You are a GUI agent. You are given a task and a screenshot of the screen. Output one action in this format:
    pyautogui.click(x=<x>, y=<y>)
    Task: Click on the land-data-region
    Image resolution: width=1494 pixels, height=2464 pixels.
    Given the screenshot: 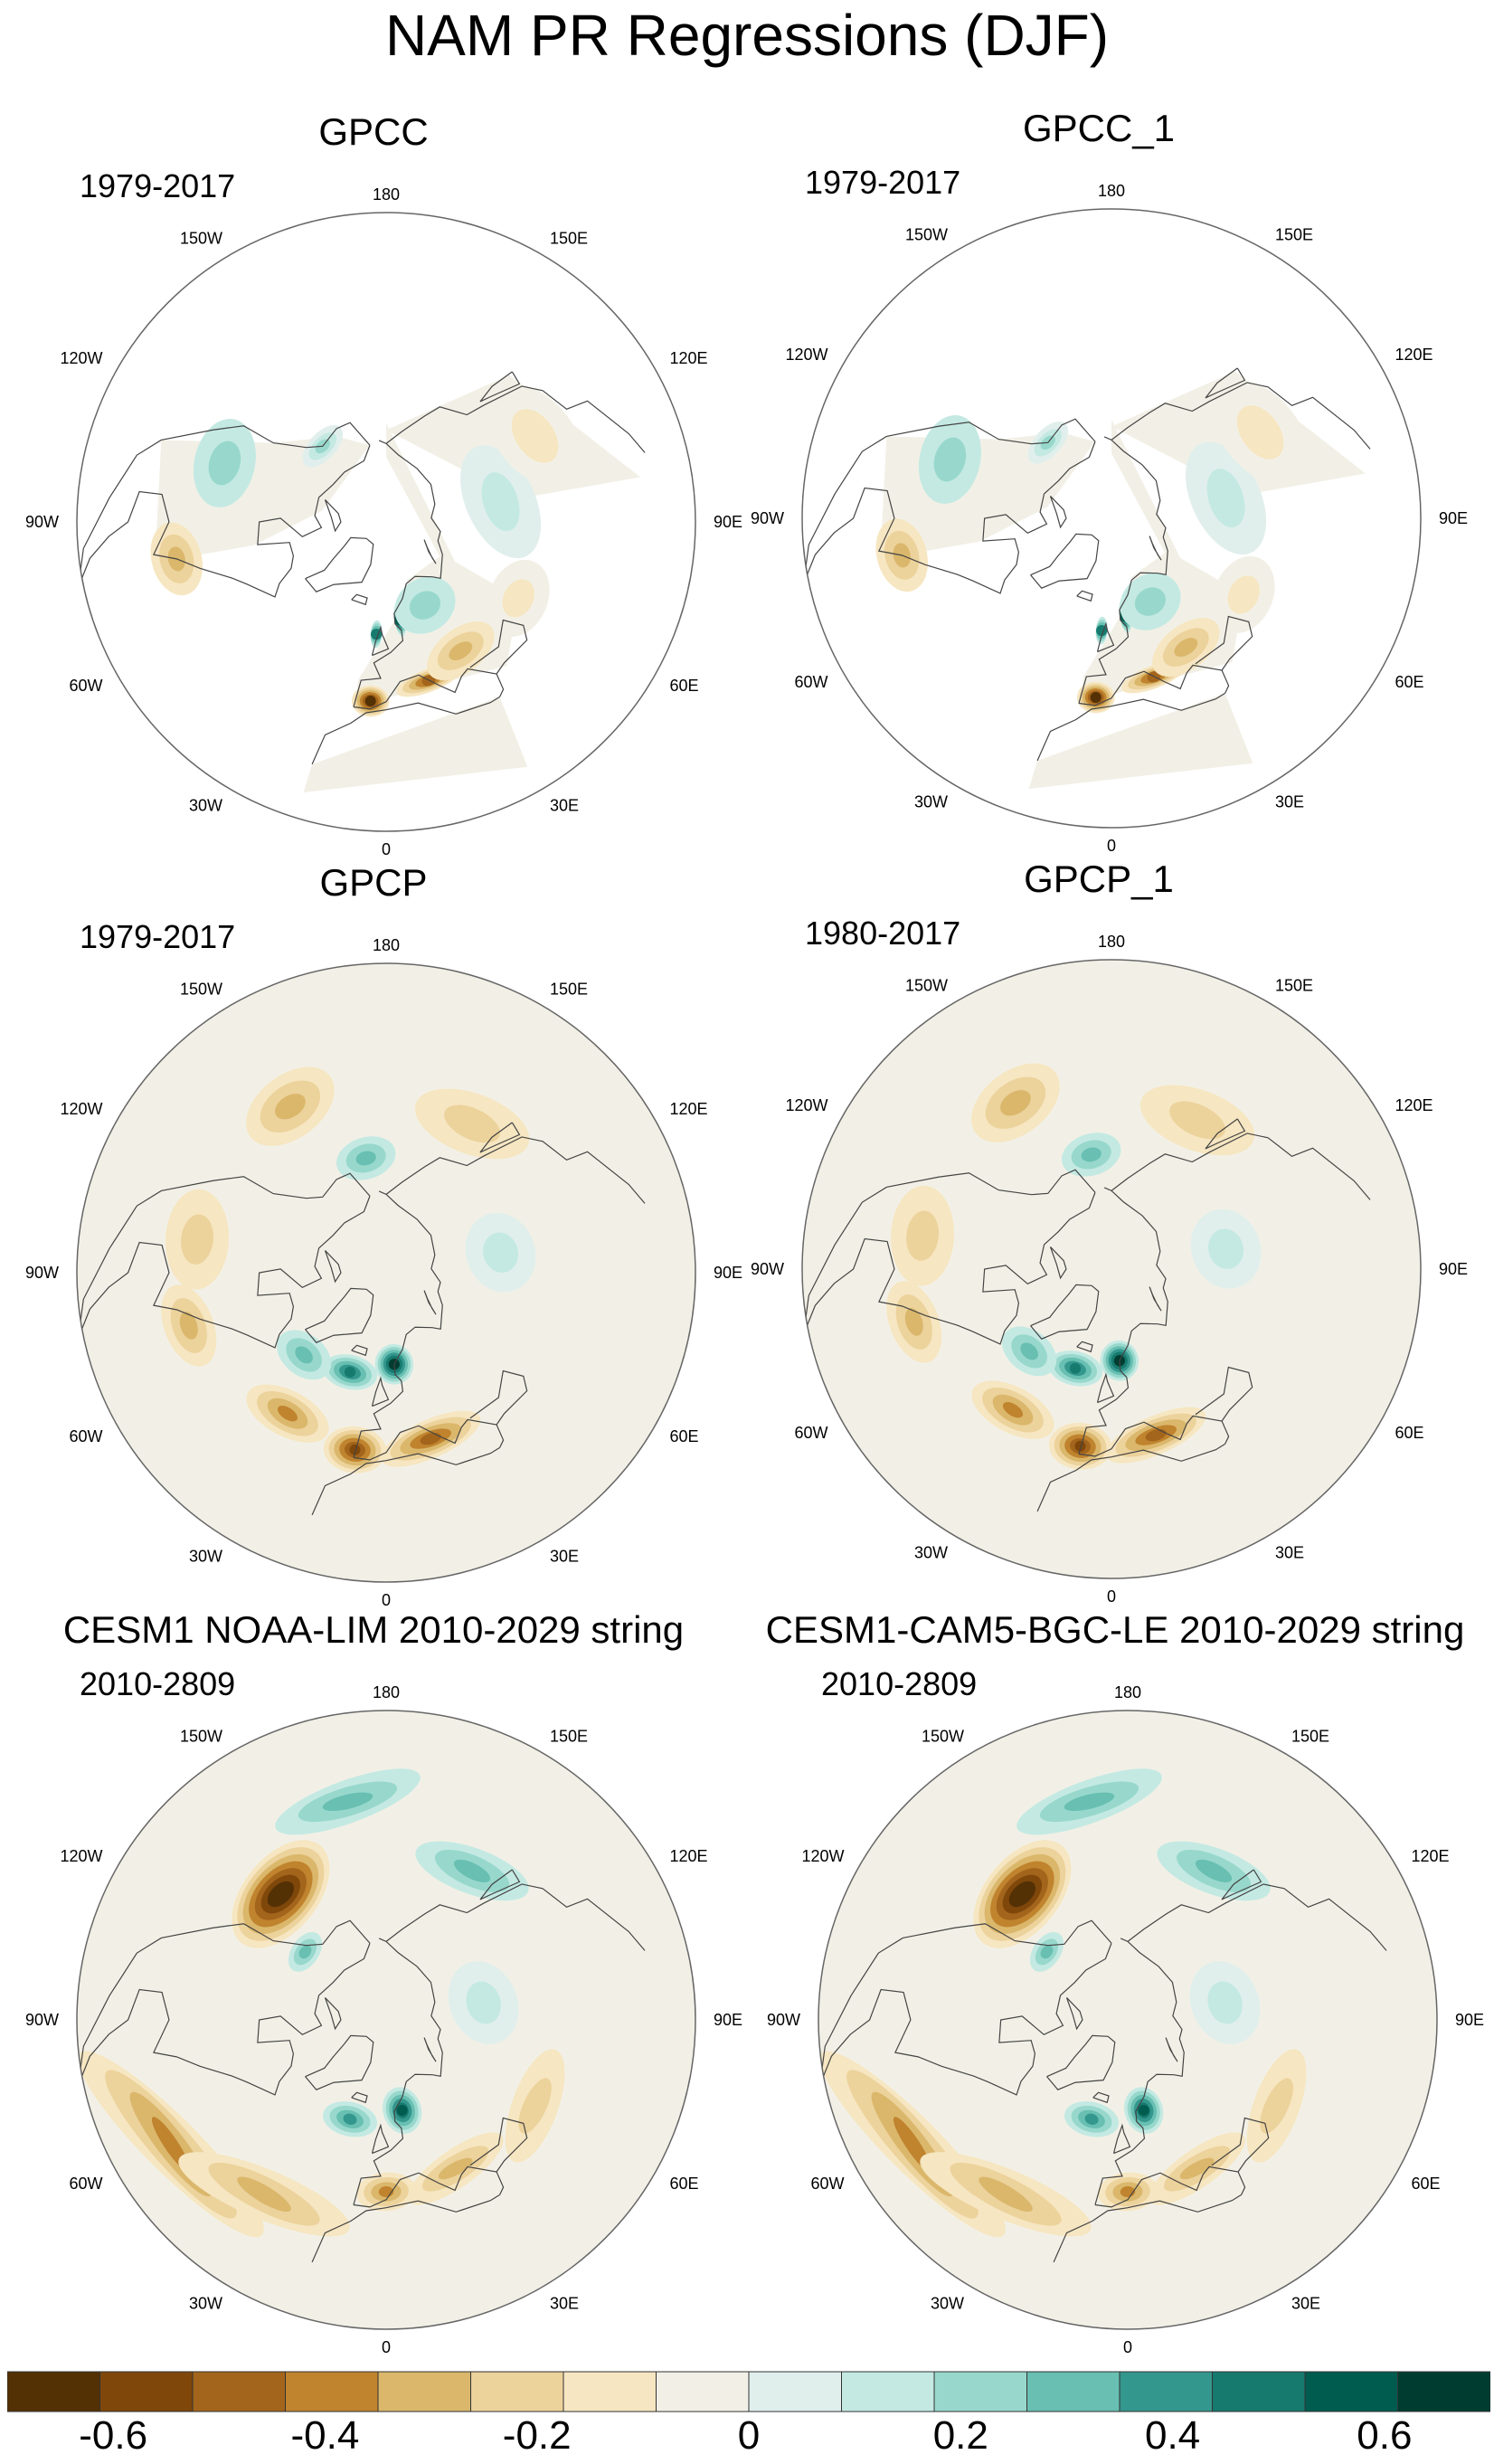 What is the action you would take?
    pyautogui.click(x=436, y=630)
    